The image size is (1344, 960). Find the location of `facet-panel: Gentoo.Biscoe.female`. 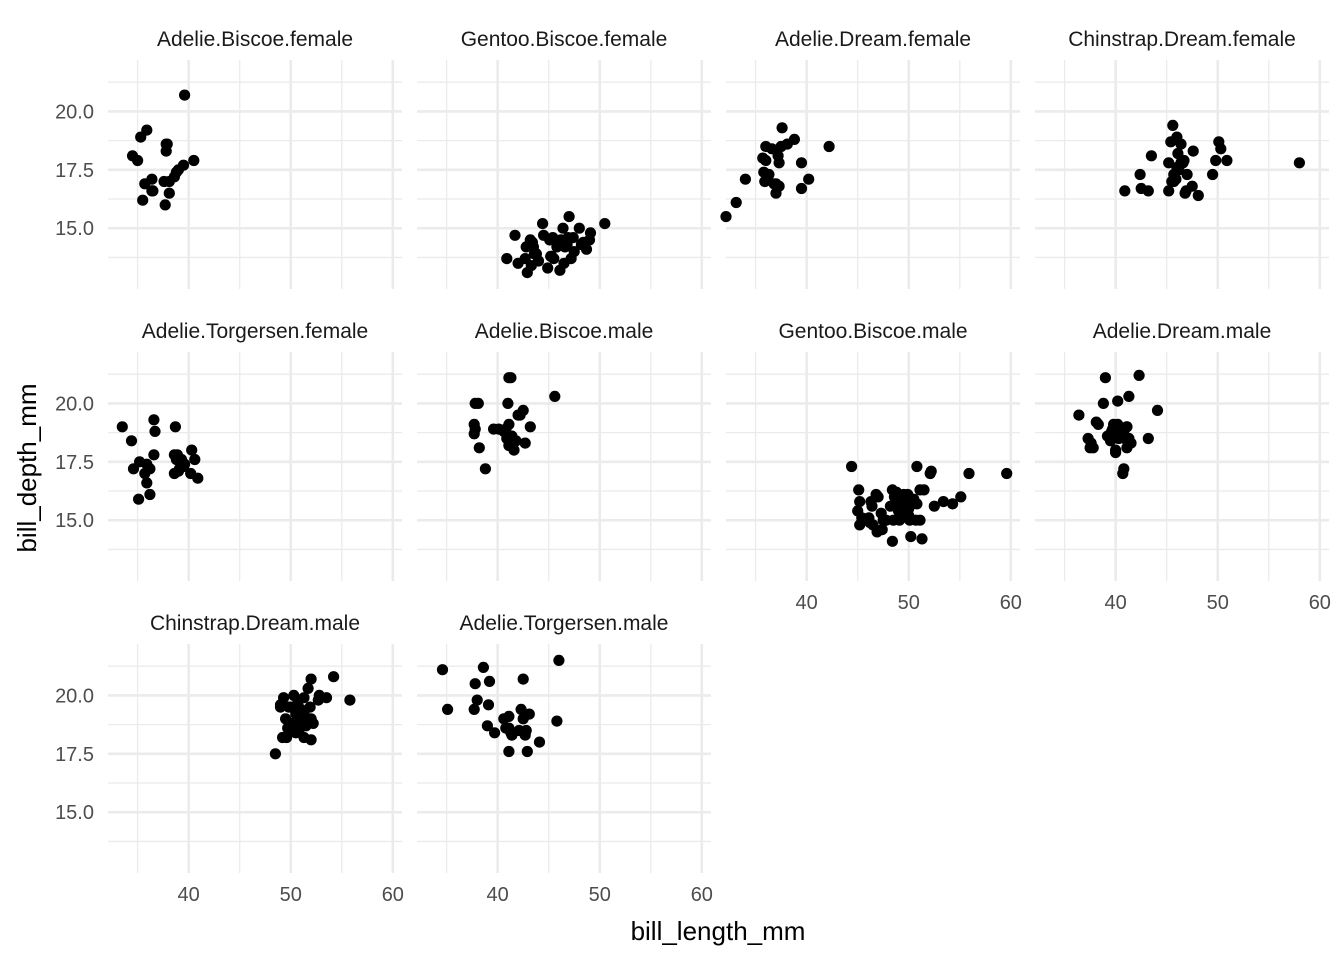

facet-panel: Gentoo.Biscoe.female is located at coordinates (564, 158).